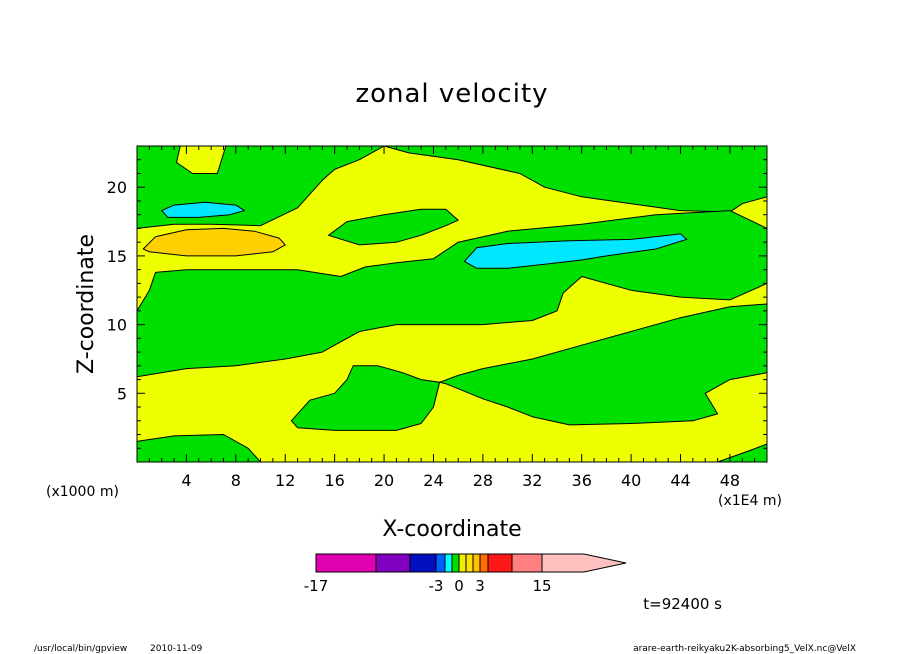 This screenshot has height=654, width=904. I want to click on y-axis-unit: (x1000 m), so click(82, 492).